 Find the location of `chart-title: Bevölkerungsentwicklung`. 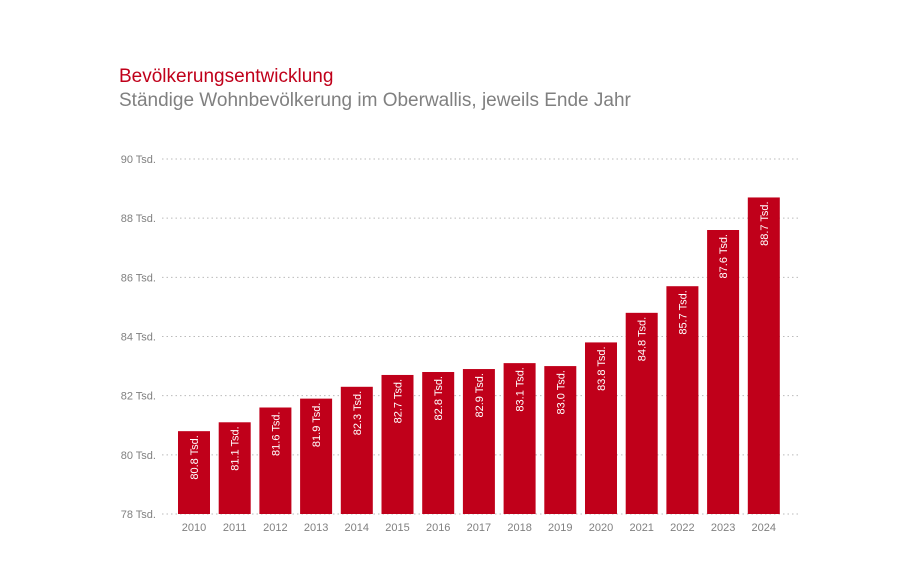

chart-title: Bevölkerungsentwicklung is located at coordinates (226, 76).